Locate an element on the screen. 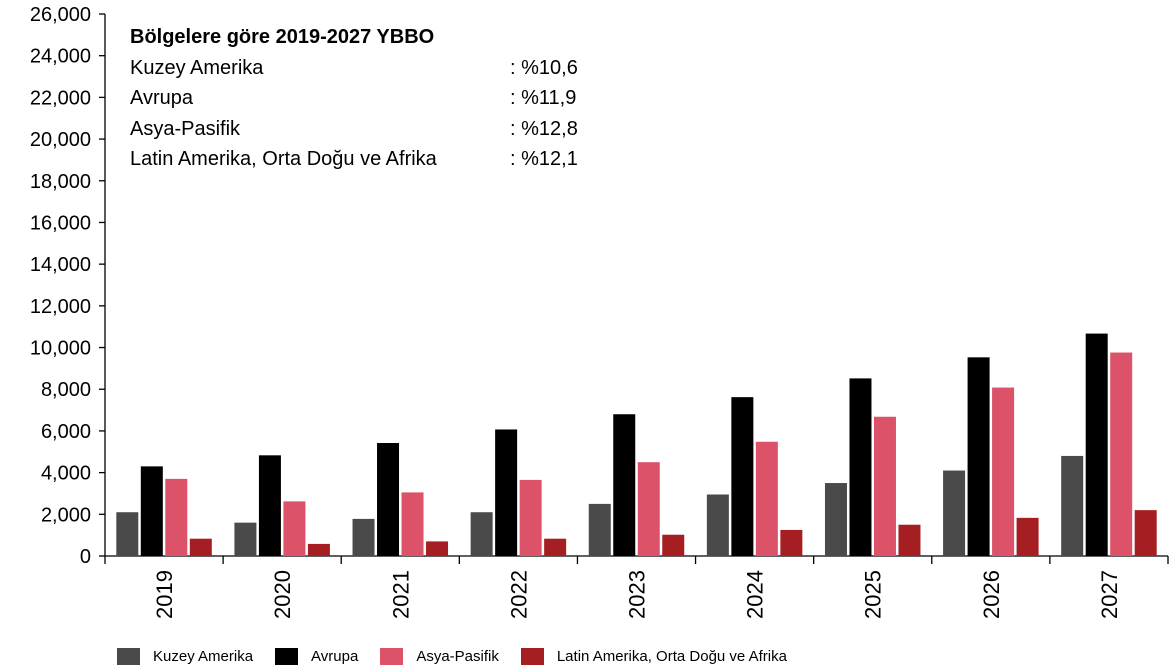 This screenshot has width=1175, height=670. annotation-row-value: : %12,1 is located at coordinates (544, 159).